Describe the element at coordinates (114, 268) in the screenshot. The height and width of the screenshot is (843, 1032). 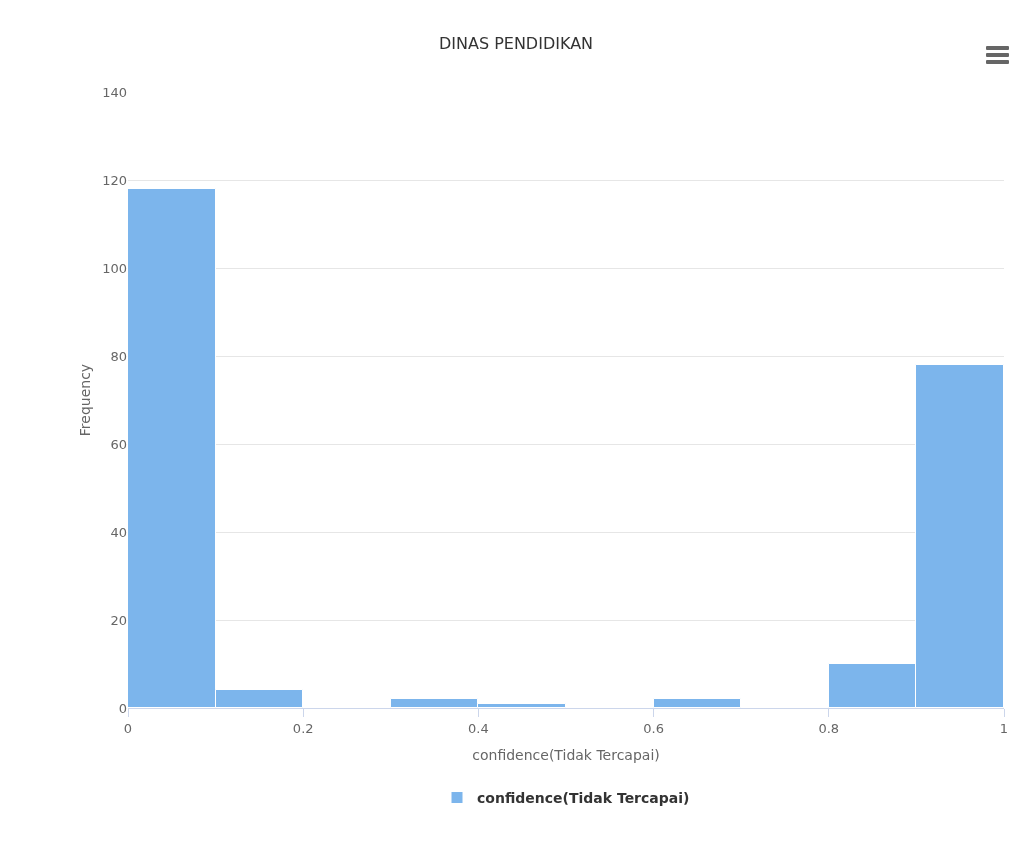
I see `y-tick-label: 100` at that location.